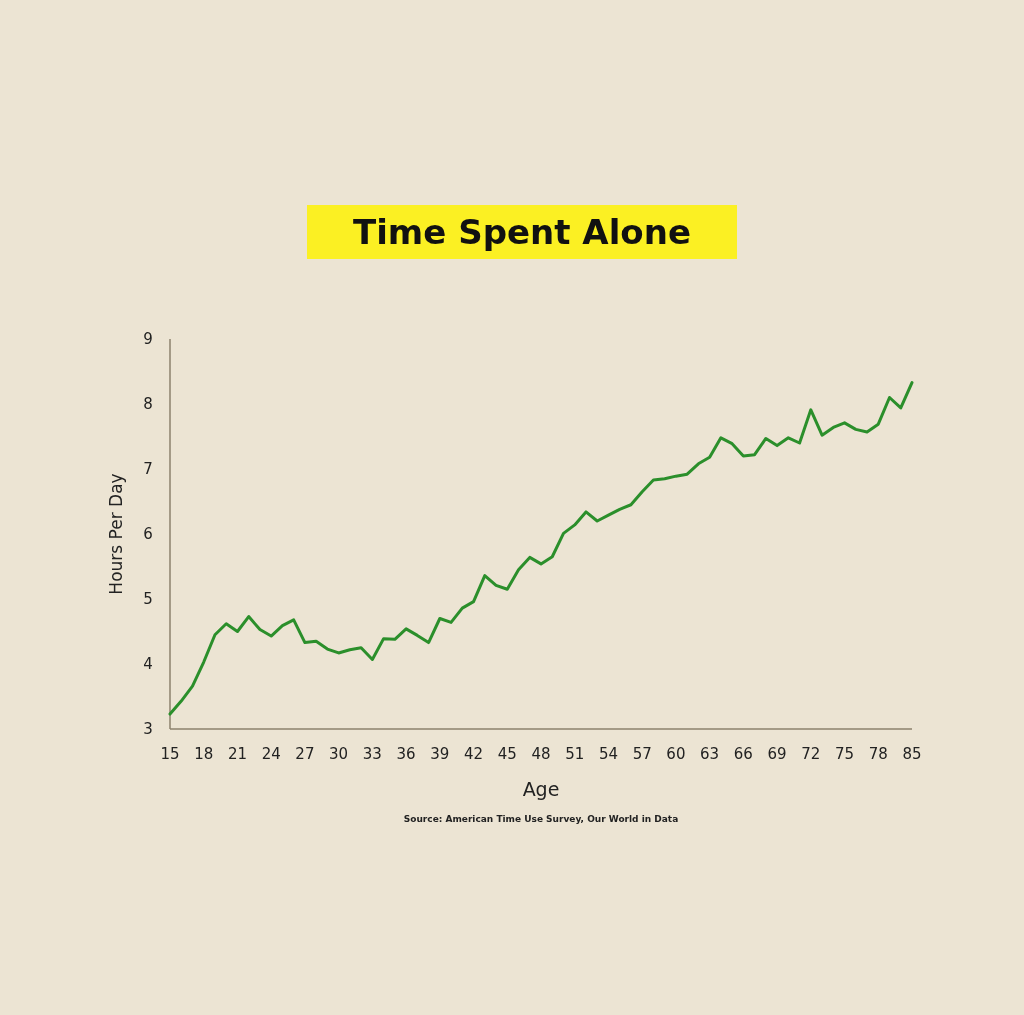 The width and height of the screenshot is (1024, 1015). Describe the element at coordinates (170, 754) in the screenshot. I see `x-tick-label: 15` at that location.